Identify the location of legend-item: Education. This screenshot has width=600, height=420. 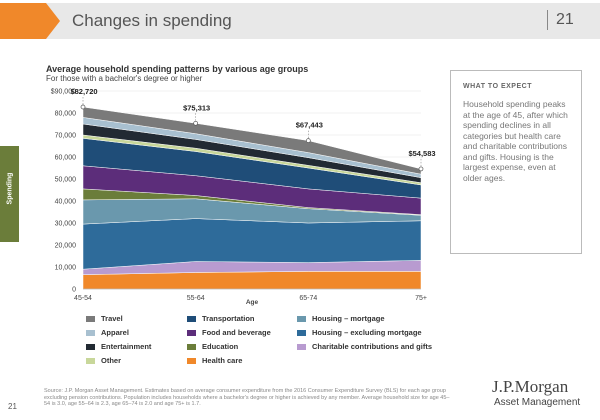
(212, 346).